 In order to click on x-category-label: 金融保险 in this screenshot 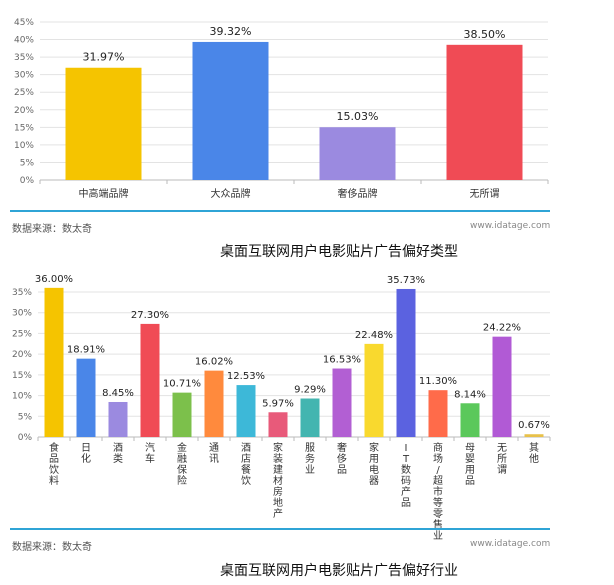, I will do `click(182, 464)`.